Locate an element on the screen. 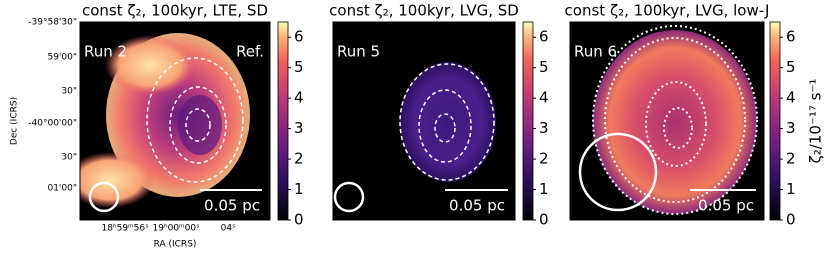 The image size is (831, 259). x-tick-label: 18ʰ59ᵐ56ˢ is located at coordinates (125, 229).